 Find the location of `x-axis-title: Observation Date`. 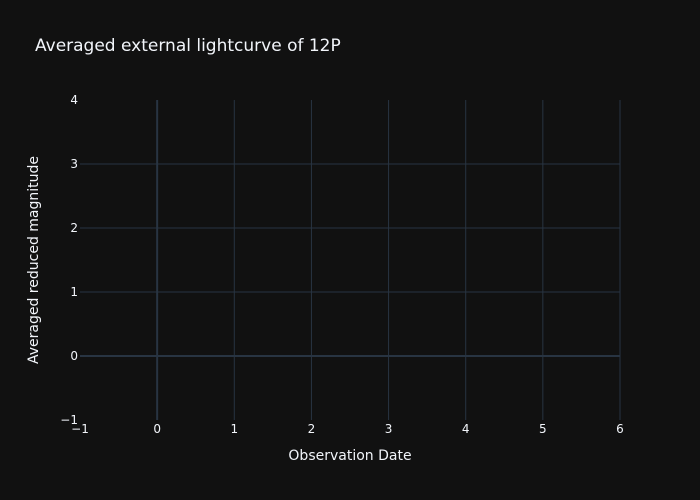

x-axis-title: Observation Date is located at coordinates (349, 456).